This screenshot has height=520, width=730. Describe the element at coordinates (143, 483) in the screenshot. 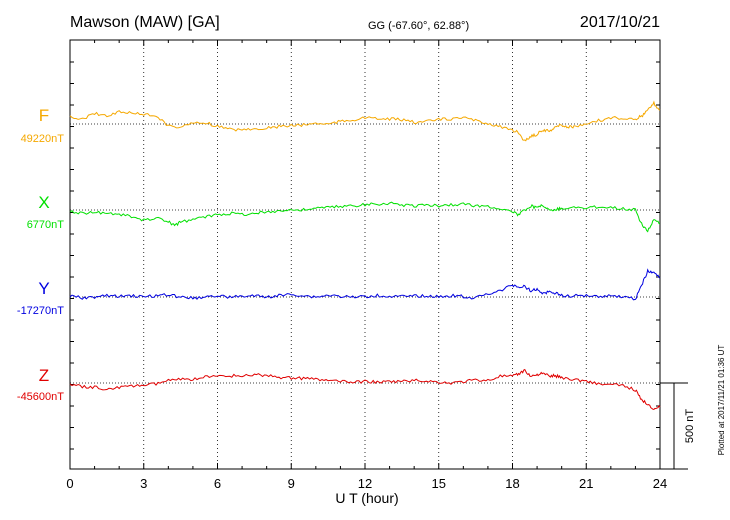

I see `x-tick-label-3: 3` at that location.